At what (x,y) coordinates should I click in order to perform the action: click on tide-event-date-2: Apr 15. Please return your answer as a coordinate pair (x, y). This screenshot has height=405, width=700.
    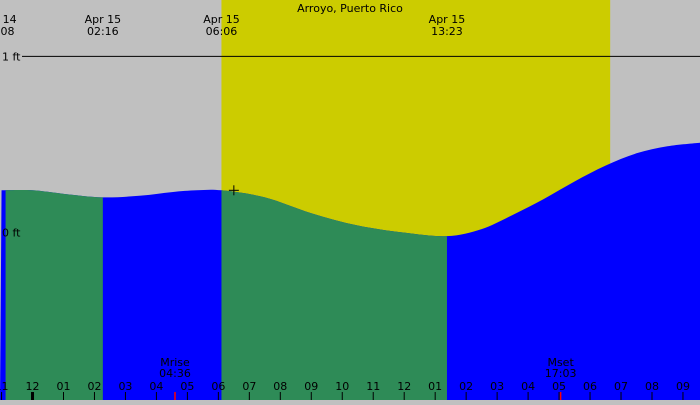
    Looking at the image, I should click on (221, 19).